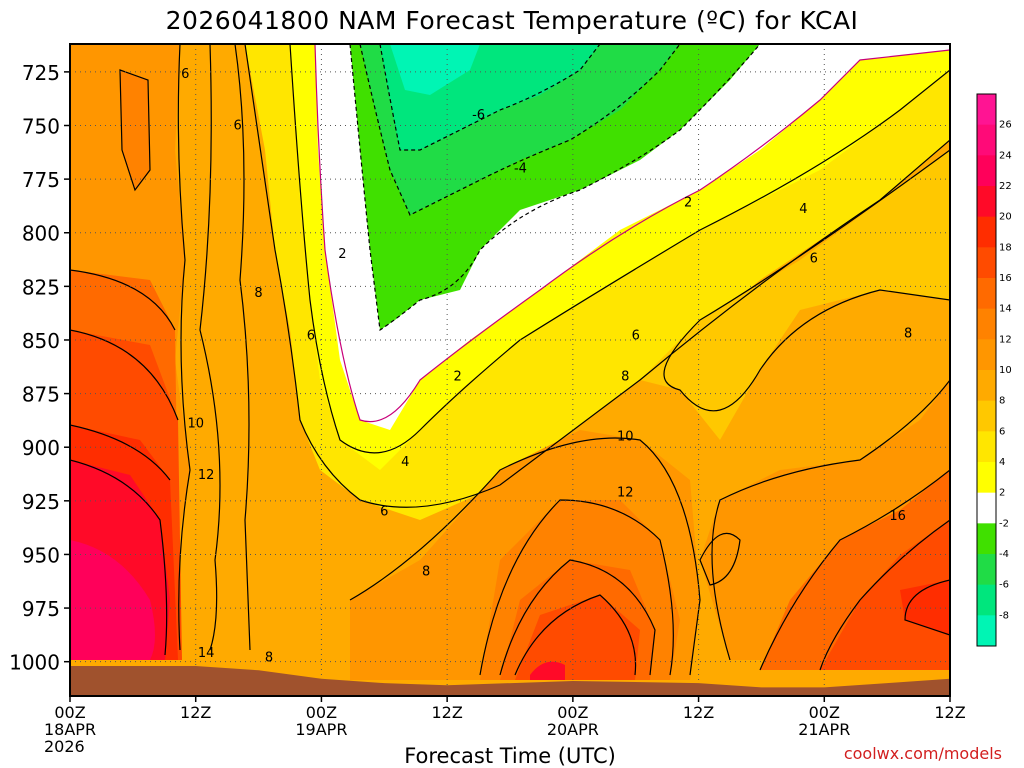 The height and width of the screenshot is (768, 1024). What do you see at coordinates (688, 203) in the screenshot?
I see `contour-label: 2` at bounding box center [688, 203].